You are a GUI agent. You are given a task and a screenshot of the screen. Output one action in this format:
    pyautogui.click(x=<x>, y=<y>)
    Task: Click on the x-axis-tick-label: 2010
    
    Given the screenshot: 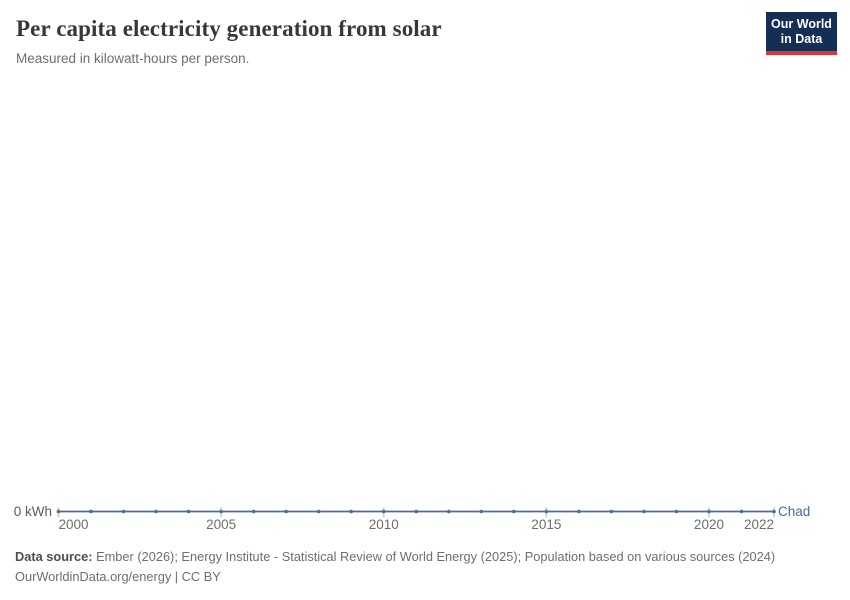 What is the action you would take?
    pyautogui.click(x=383, y=524)
    